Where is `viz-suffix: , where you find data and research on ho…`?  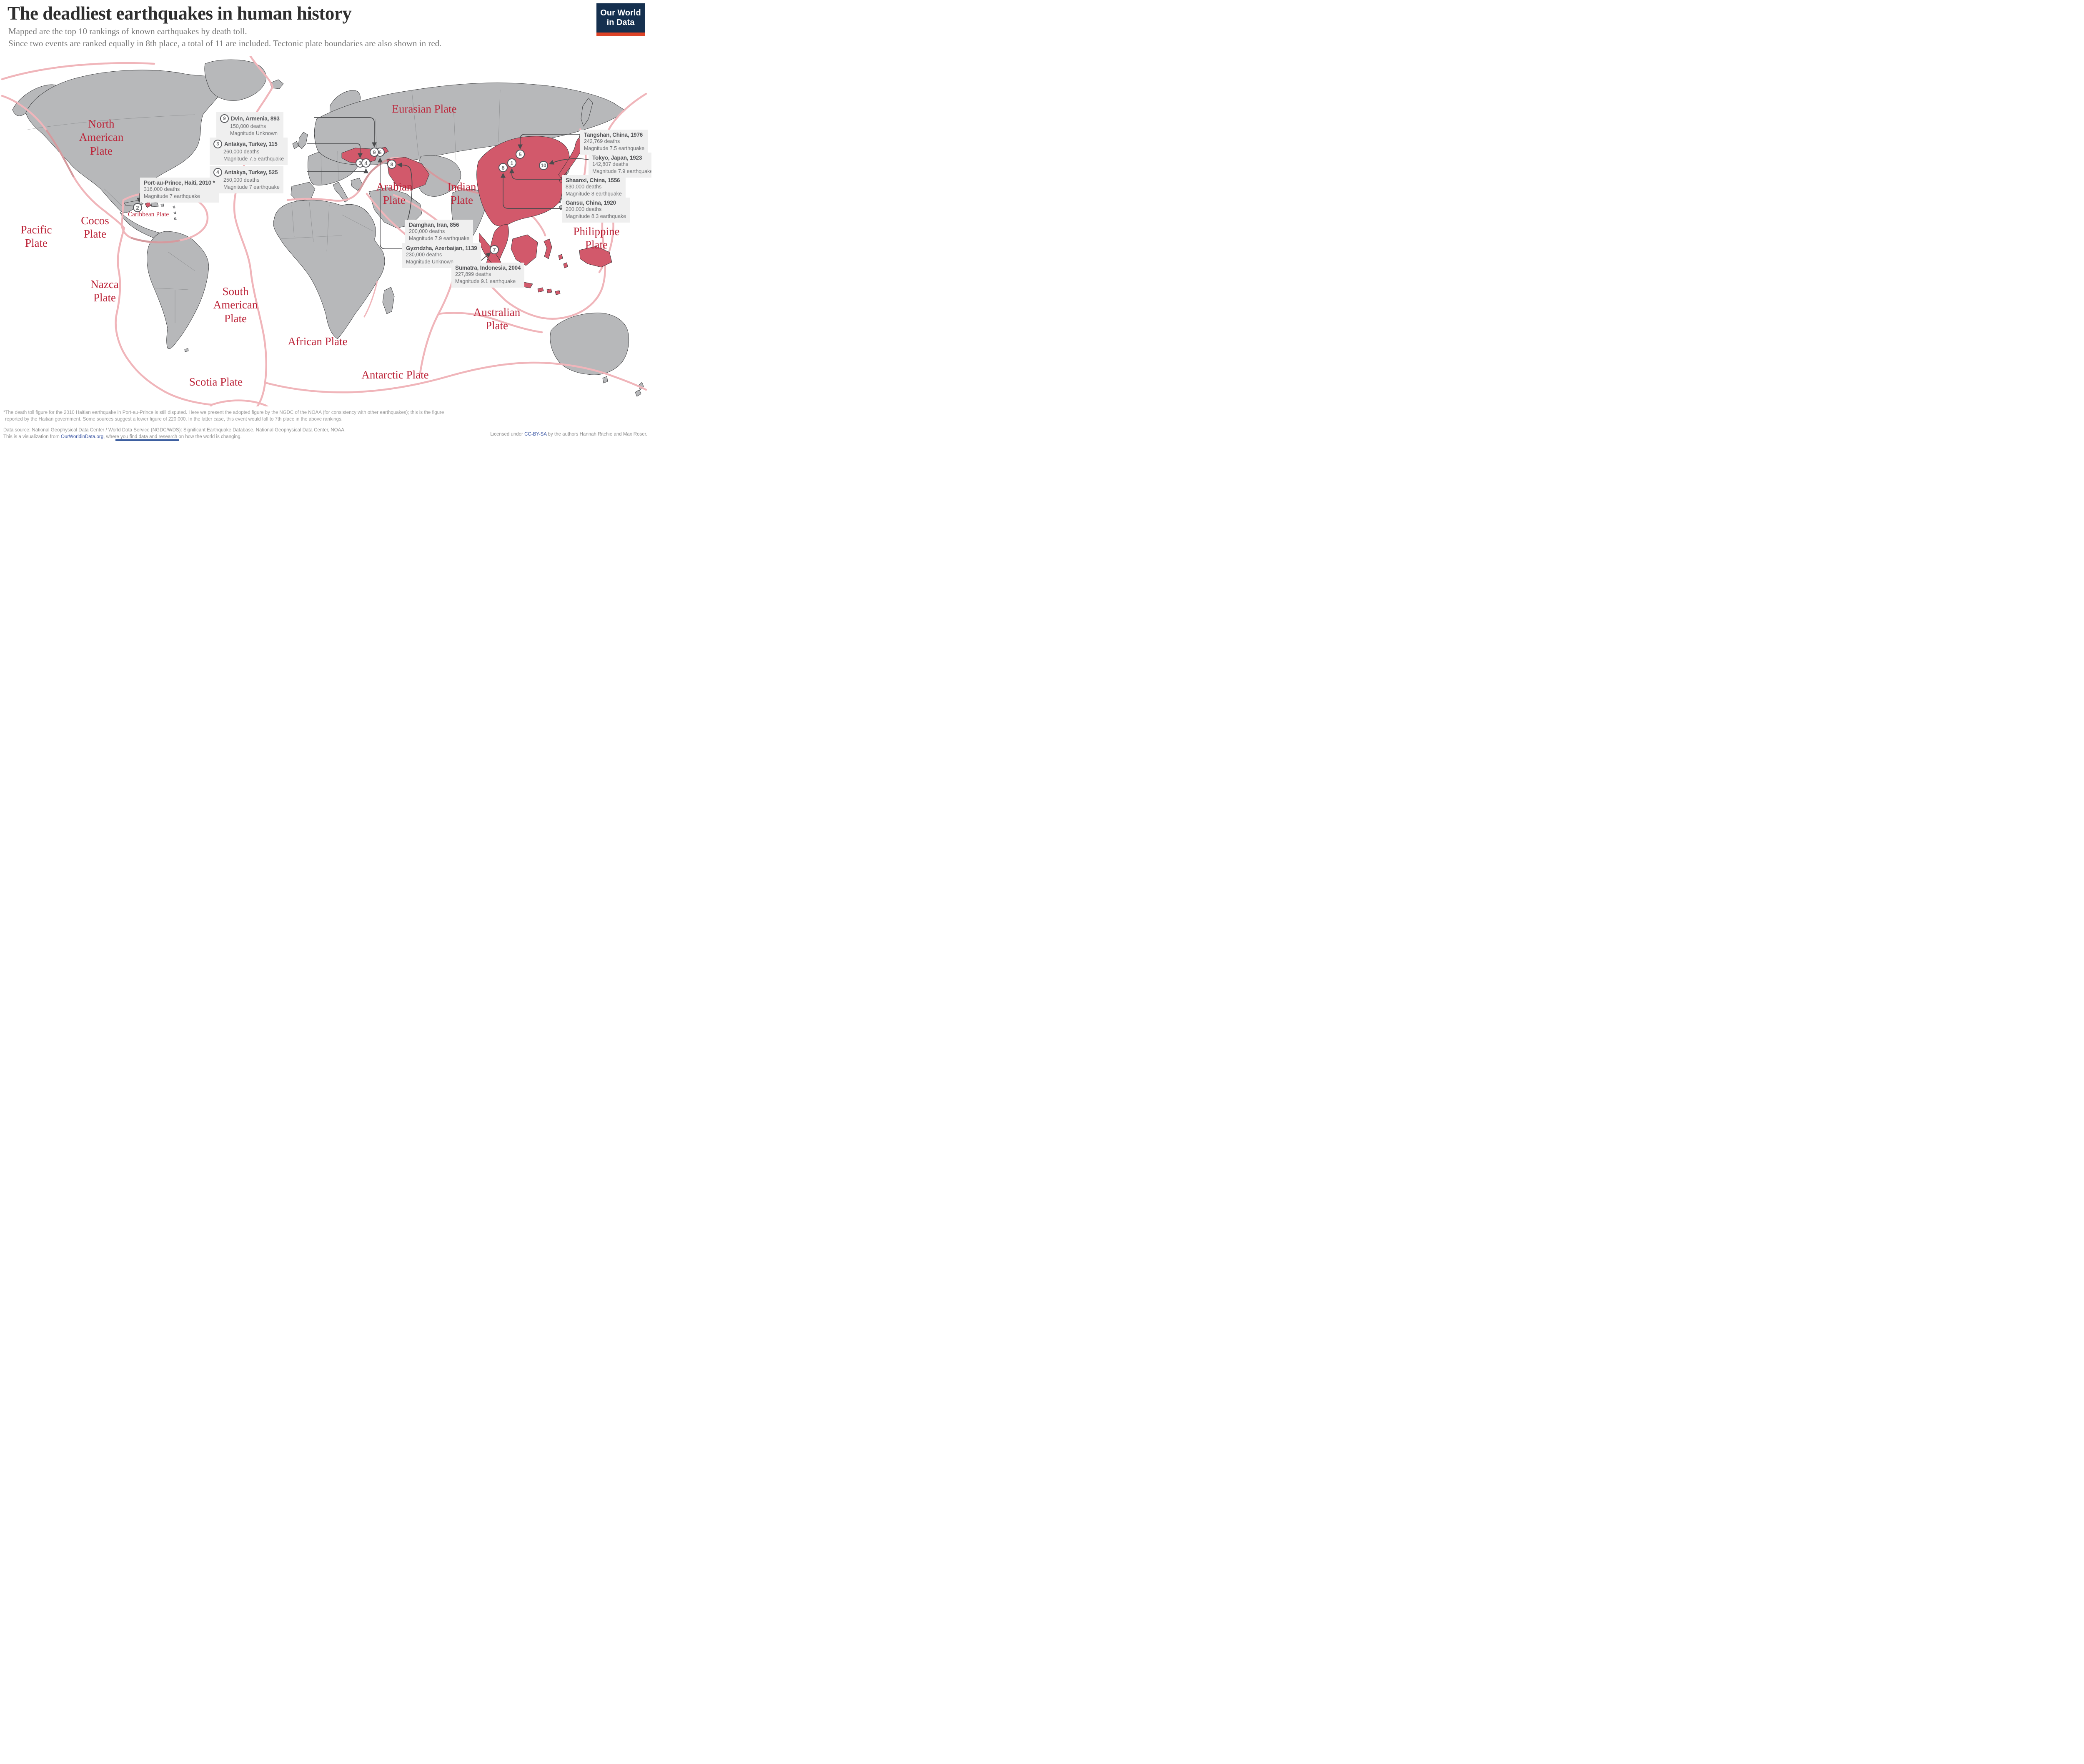 viz-suffix: , where you find data and research on ho… is located at coordinates (172, 436).